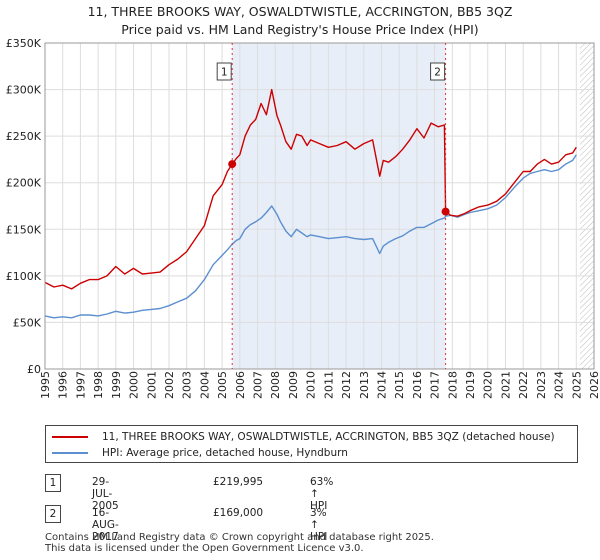 Image resolution: width=600 pixels, height=560 pixels. What do you see at coordinates (505, 385) in the screenshot?
I see `x-tick-label: 2021` at bounding box center [505, 385].